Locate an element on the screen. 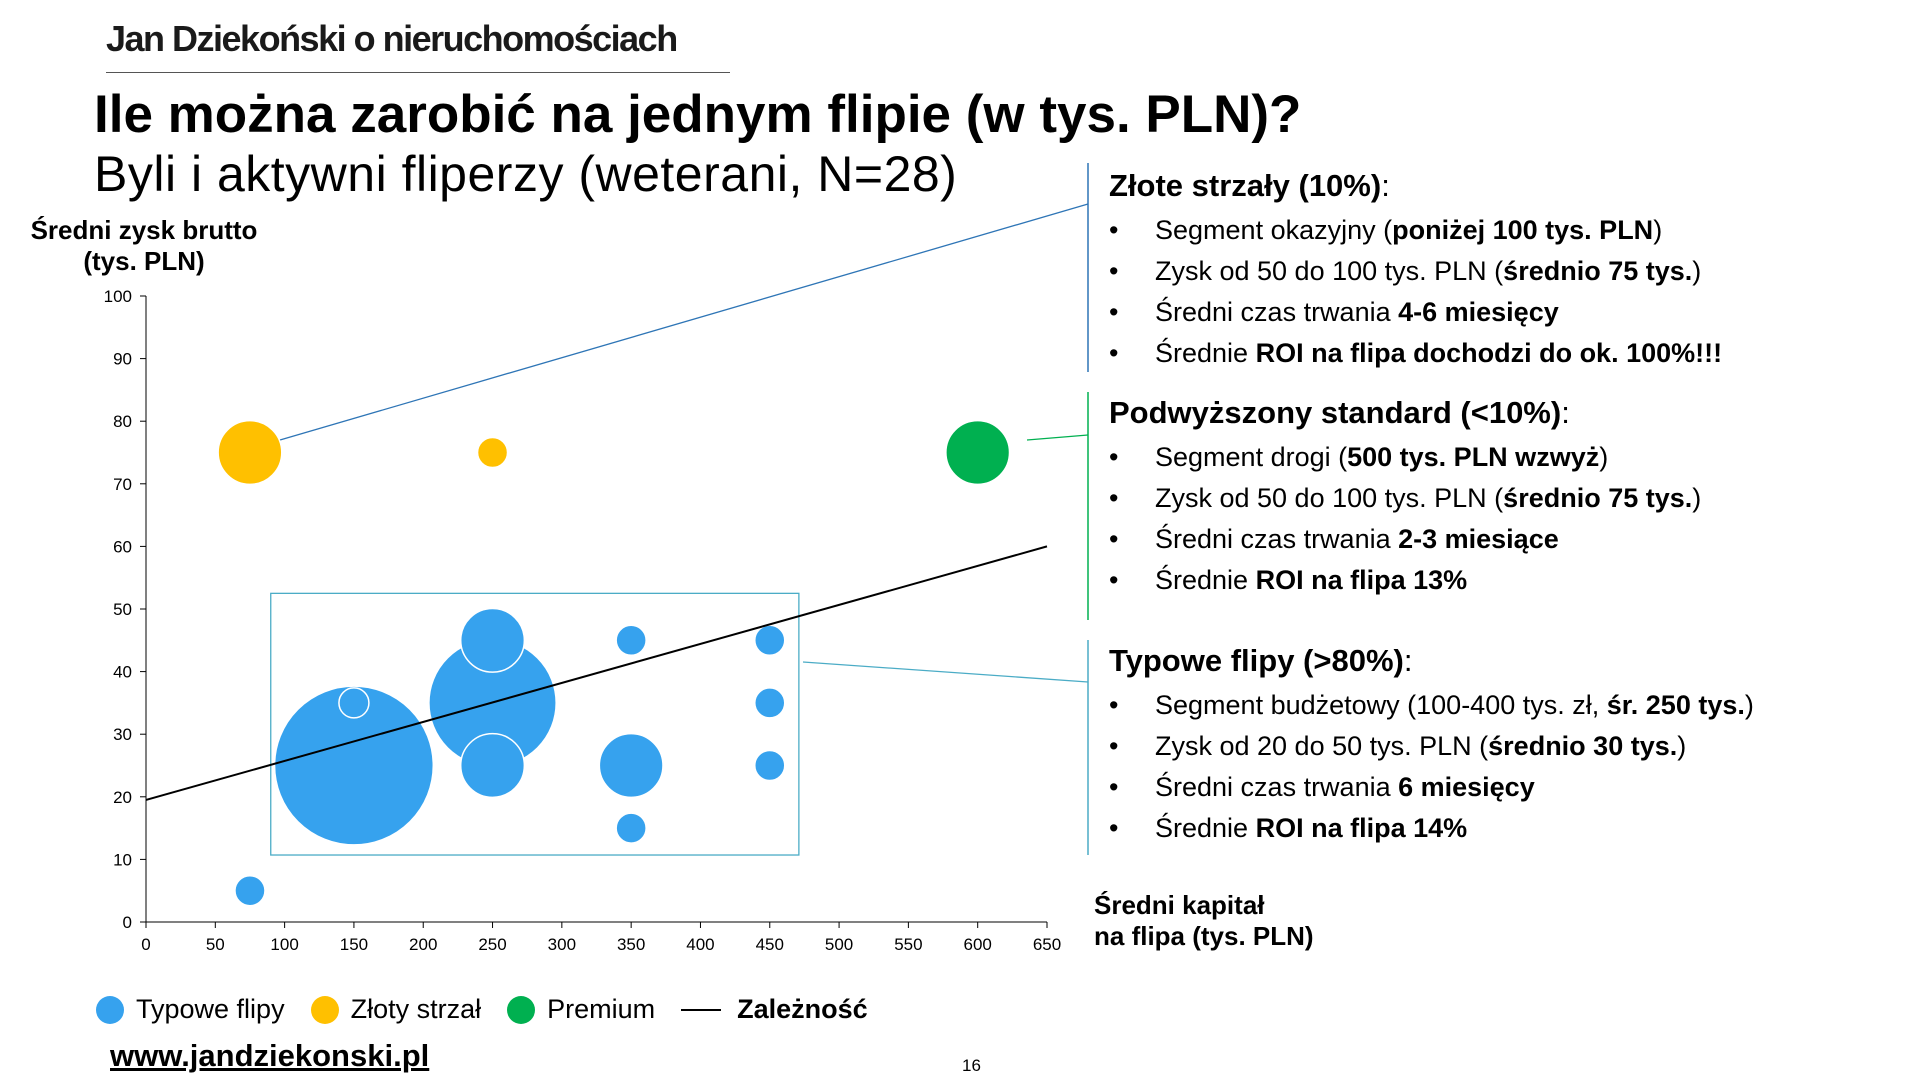  segment-bullet: • Średni czas trwania 2-3 miesiące is located at coordinates (1405, 539).